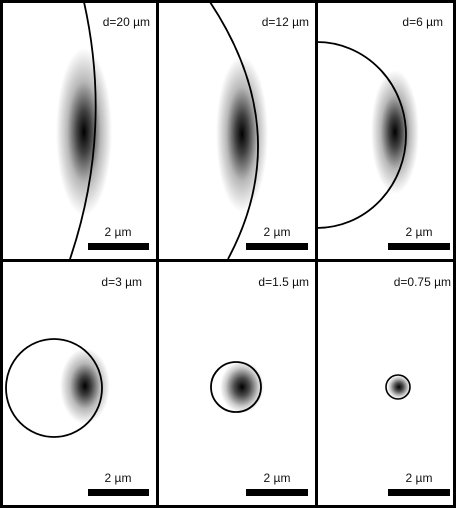  I want to click on panel-label: d=3 µm, so click(121, 282).